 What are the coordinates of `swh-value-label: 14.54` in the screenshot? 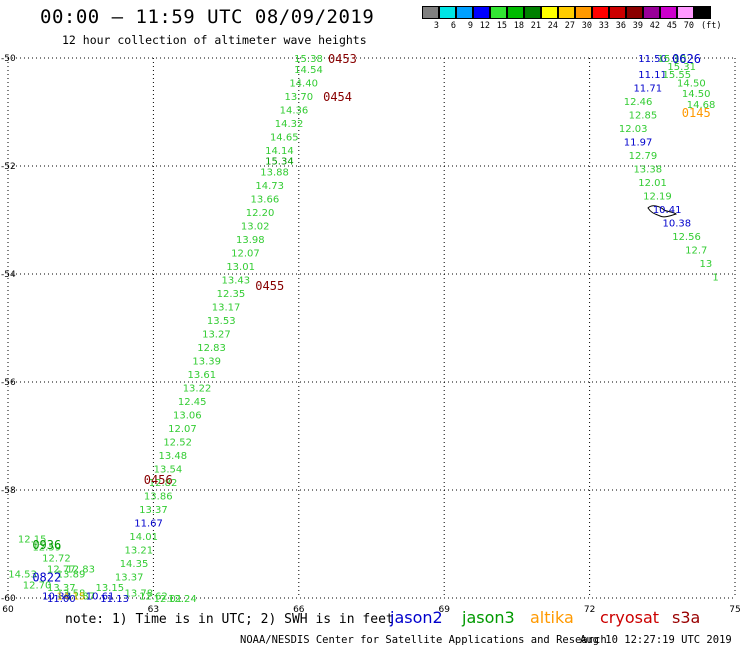 It's located at (308, 70).